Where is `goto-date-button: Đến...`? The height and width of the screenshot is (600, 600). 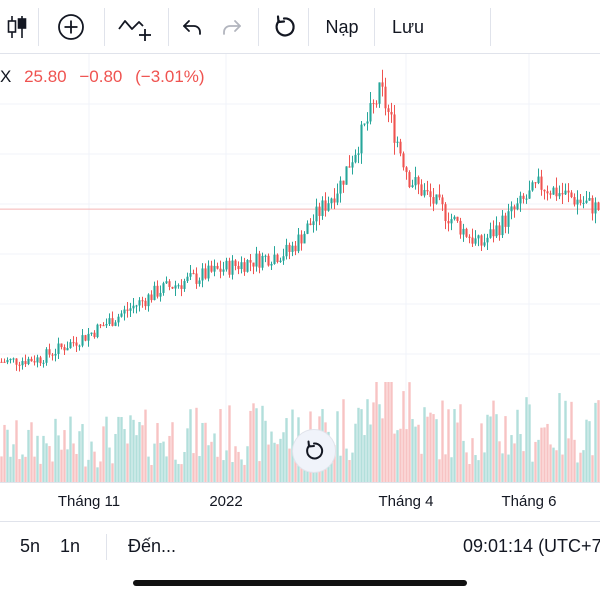
goto-date-button: Đến... is located at coordinates (152, 546).